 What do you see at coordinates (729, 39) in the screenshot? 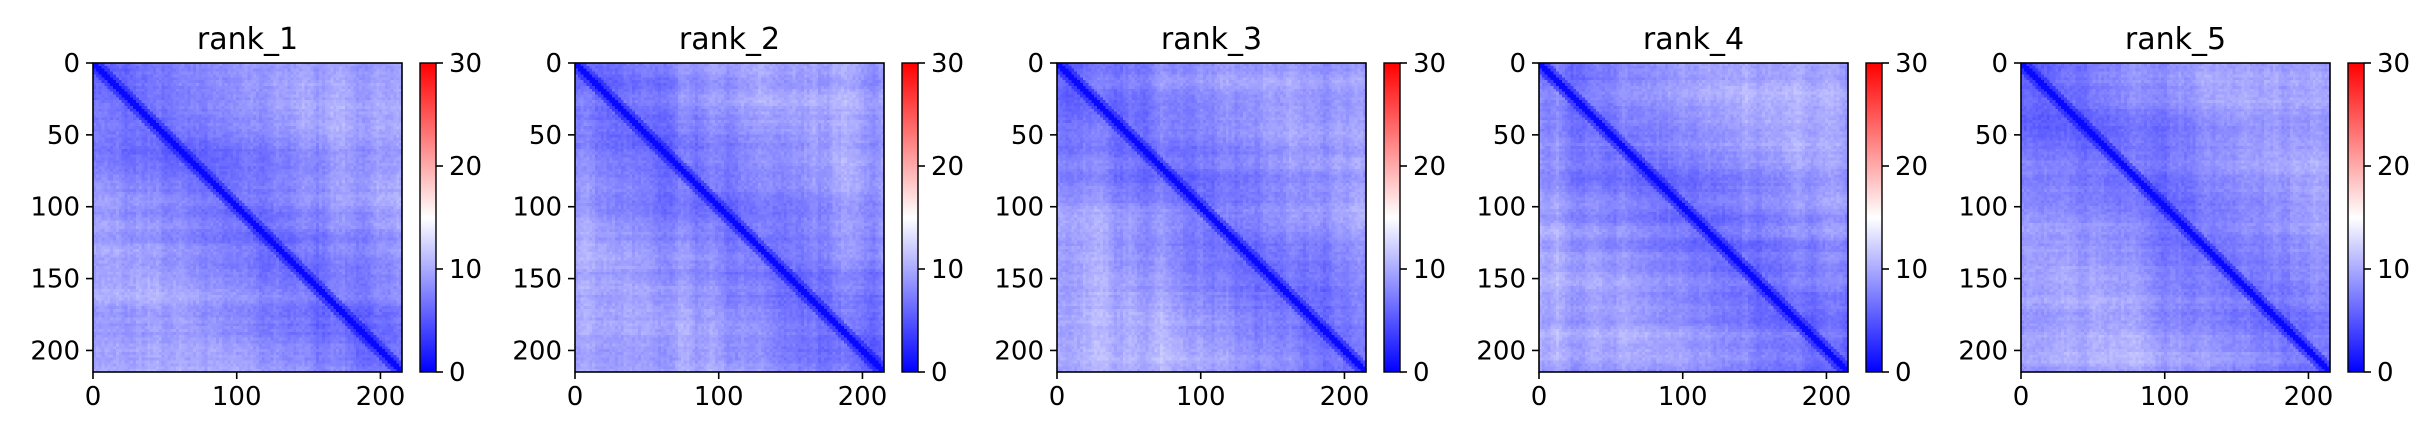
I see `subplot-title: rank_2` at bounding box center [729, 39].